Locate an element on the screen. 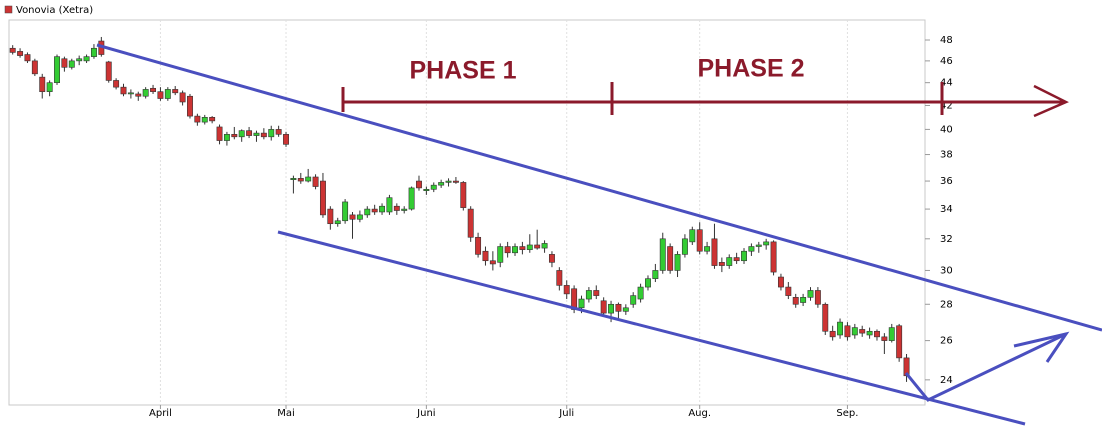  forecast-arrow is located at coordinates (985, 367).